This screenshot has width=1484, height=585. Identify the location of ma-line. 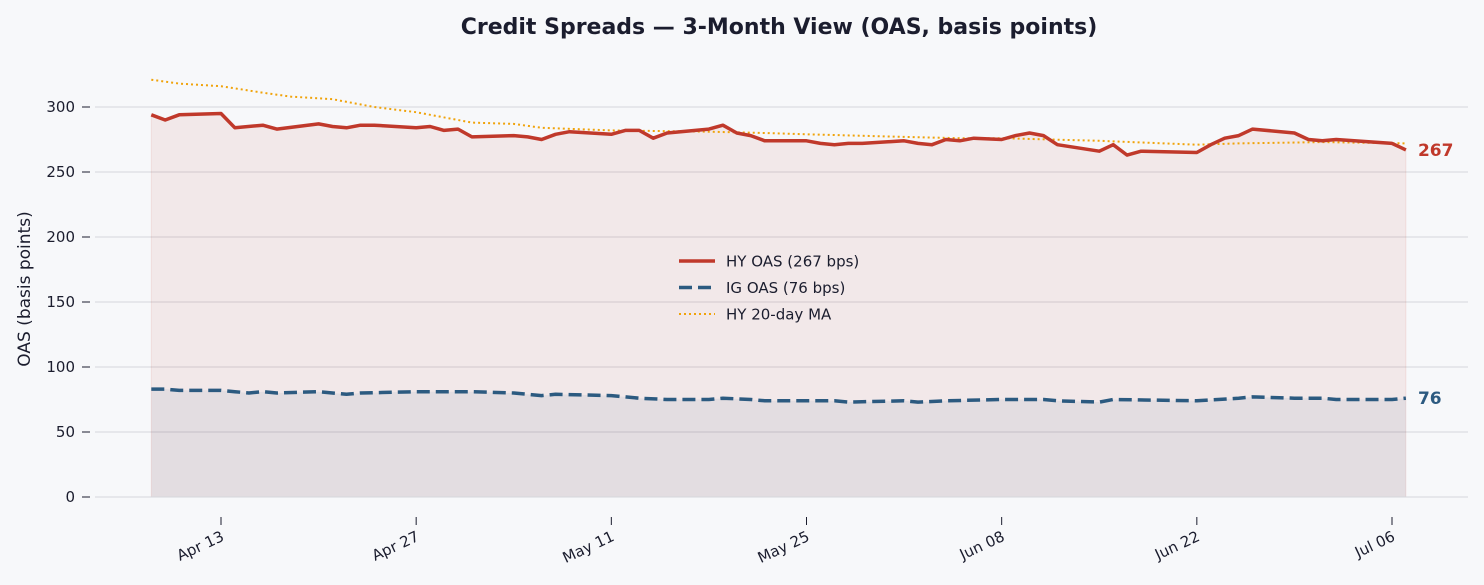
(778, 112).